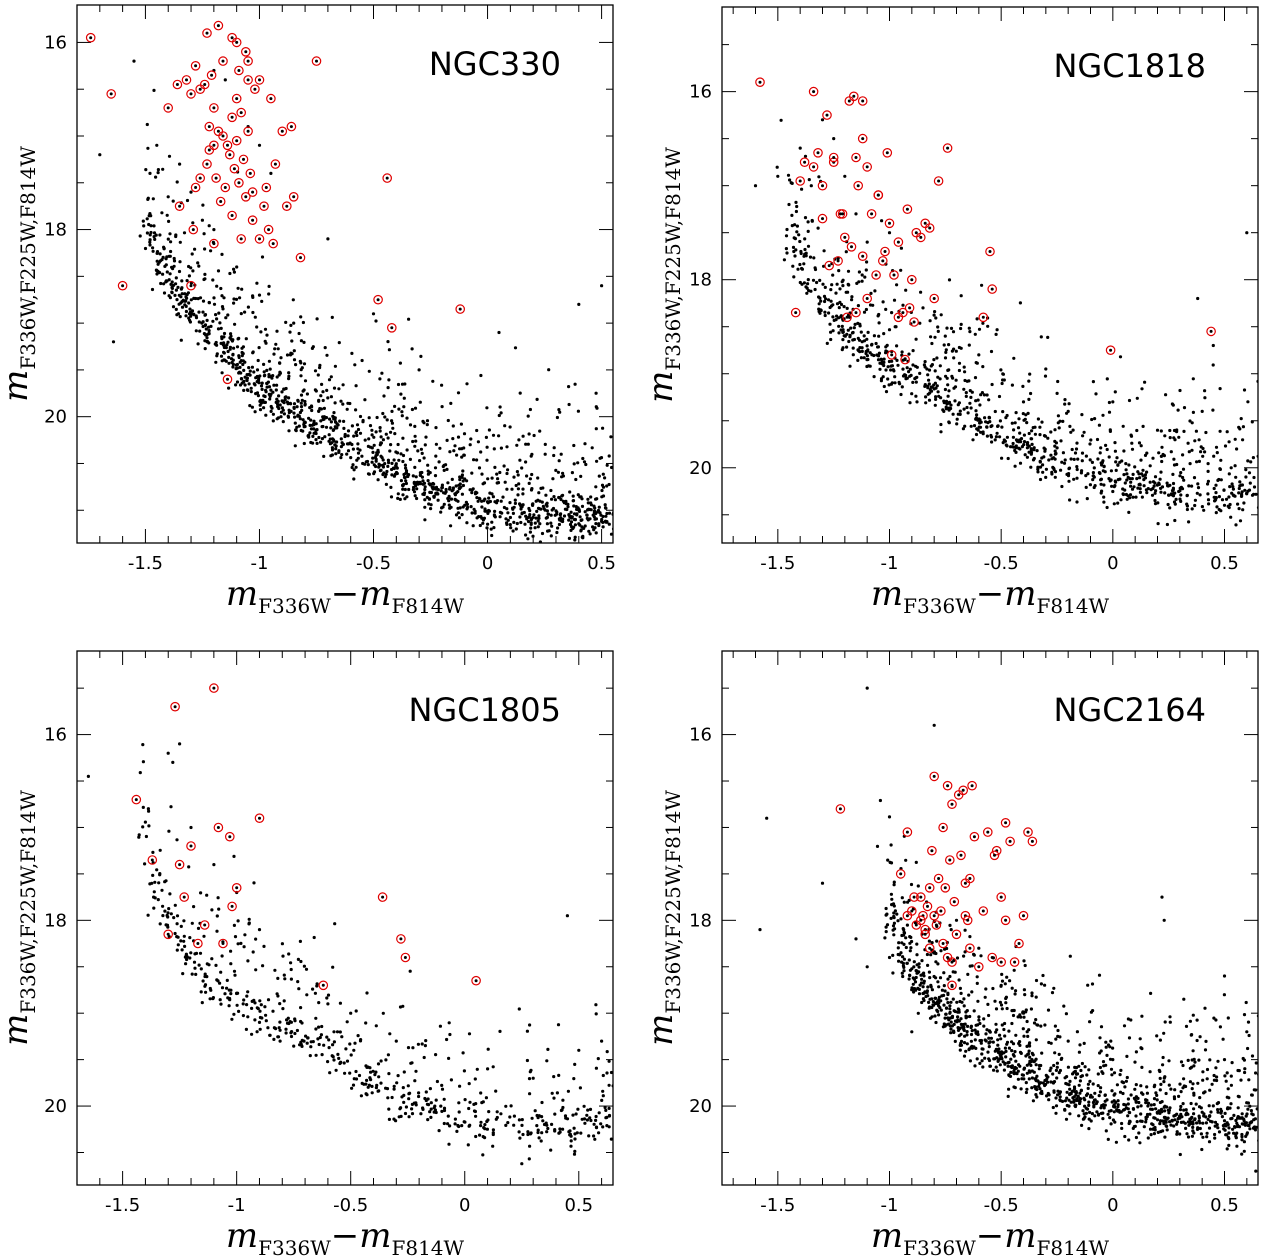  I want to click on data-points, so click(1005, 302).